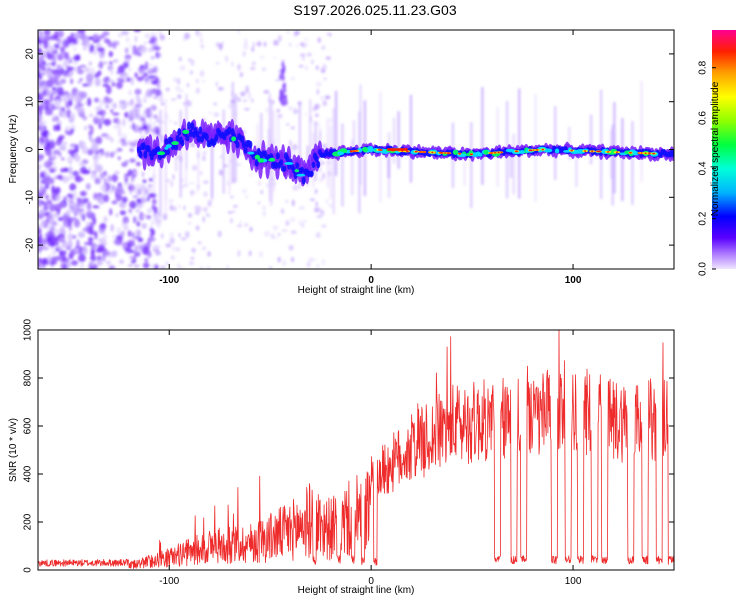  I want to click on colorbar-ticks: 0.0 0.2 0.4 0.6 0.8, so click(707, 168).